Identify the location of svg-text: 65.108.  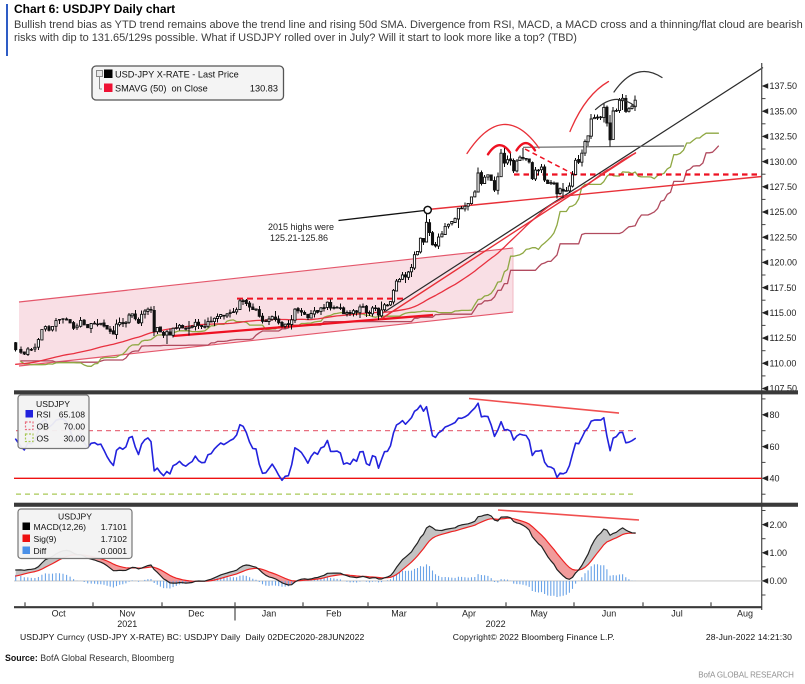
(72, 414).